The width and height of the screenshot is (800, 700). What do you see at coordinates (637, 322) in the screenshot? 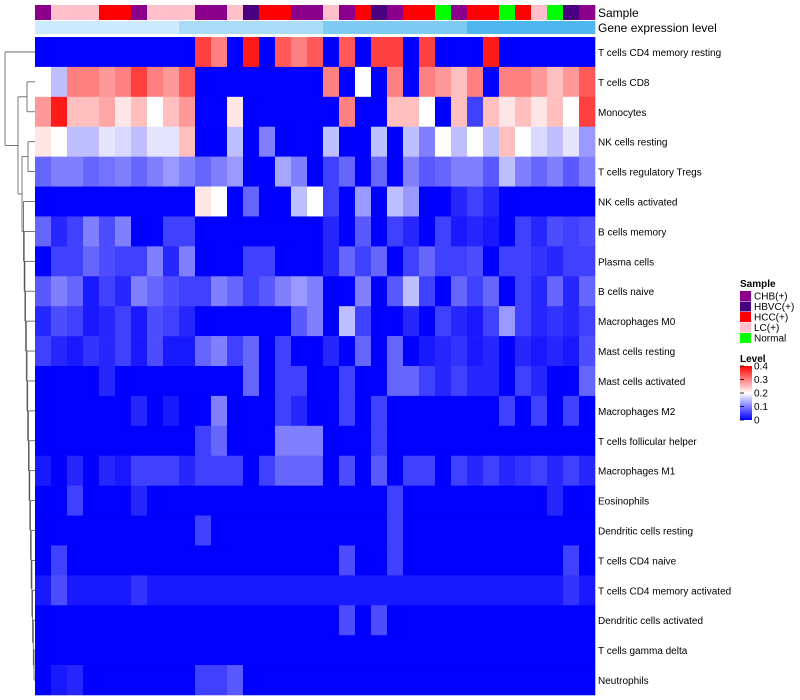
I see `row-label: Macrophages M0` at bounding box center [637, 322].